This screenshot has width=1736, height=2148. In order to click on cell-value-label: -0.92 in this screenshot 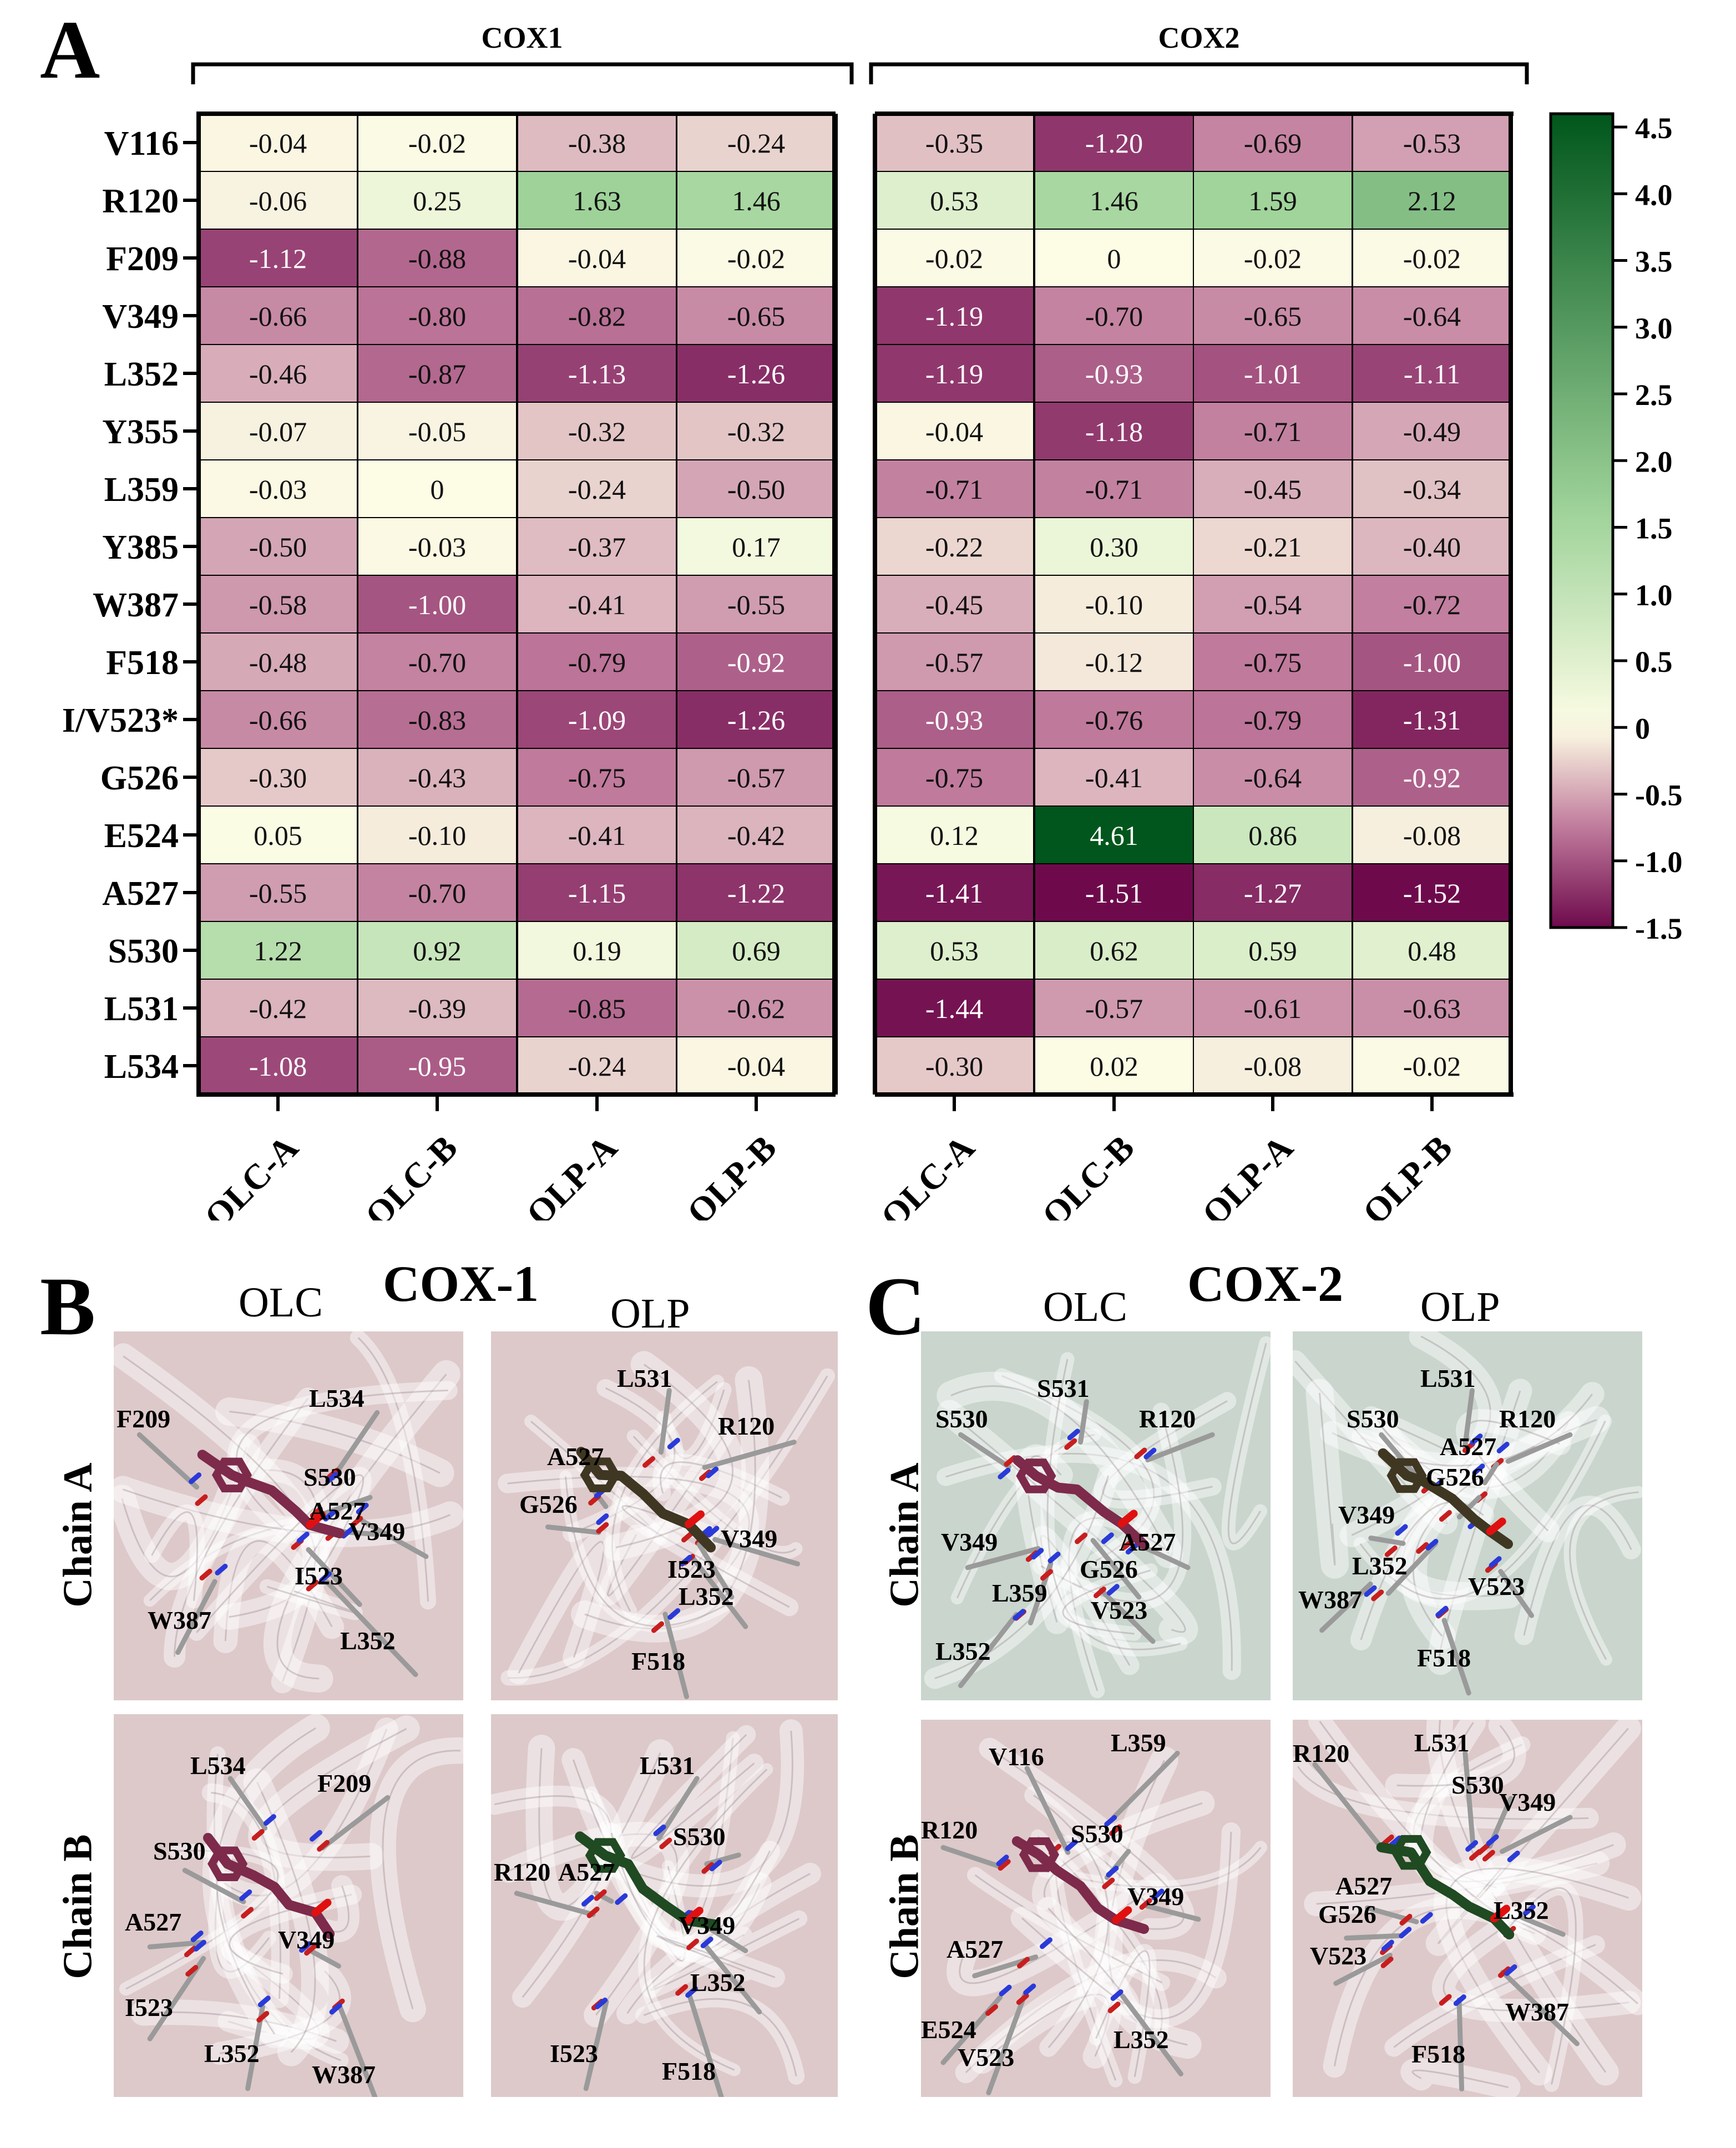, I will do `click(756, 662)`.